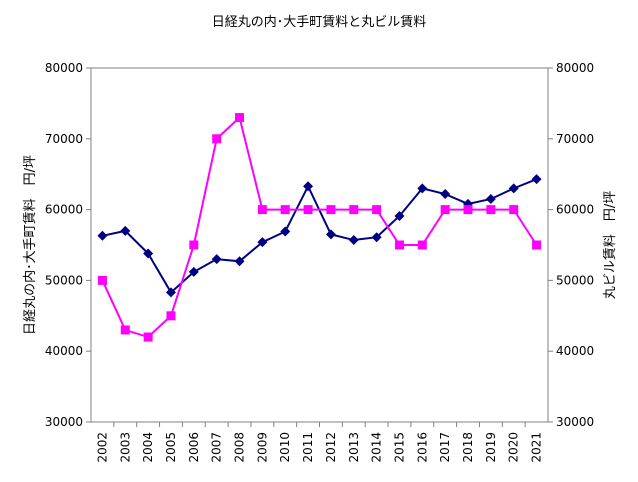 The width and height of the screenshot is (638, 482). I want to click on left-tick-label: 40000, so click(64, 351).